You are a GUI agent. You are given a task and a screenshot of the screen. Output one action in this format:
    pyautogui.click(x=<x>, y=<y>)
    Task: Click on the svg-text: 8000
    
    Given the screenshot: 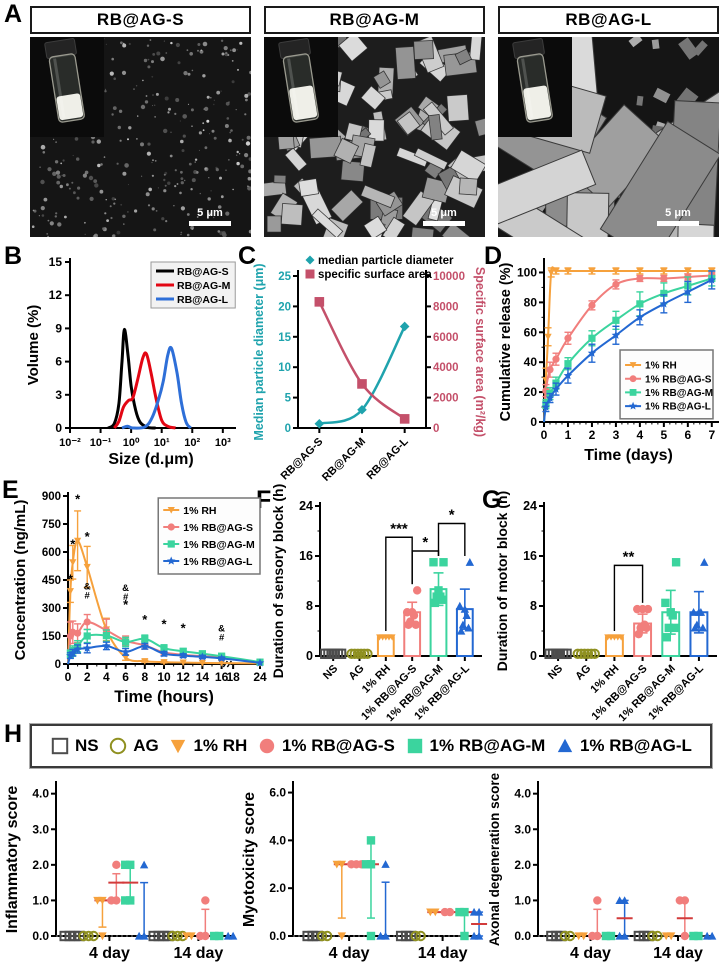 What is the action you would take?
    pyautogui.click(x=446, y=307)
    